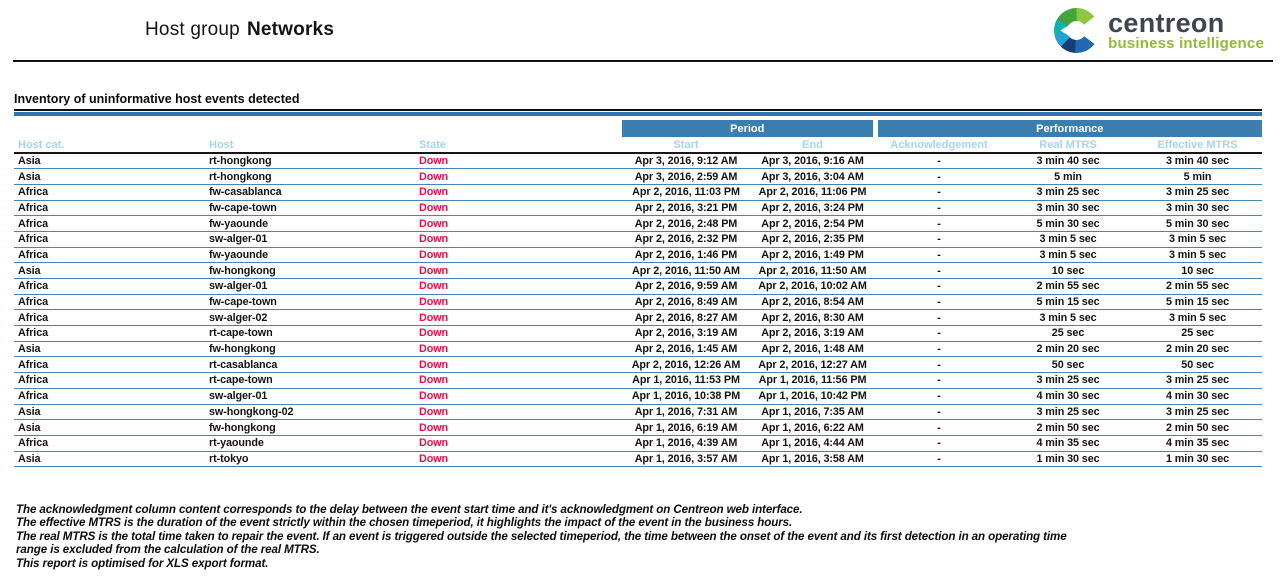 The height and width of the screenshot is (582, 1284). Describe the element at coordinates (1198, 208) in the screenshot. I see `cell-effective-mtrs: 3 min 30 sec` at that location.